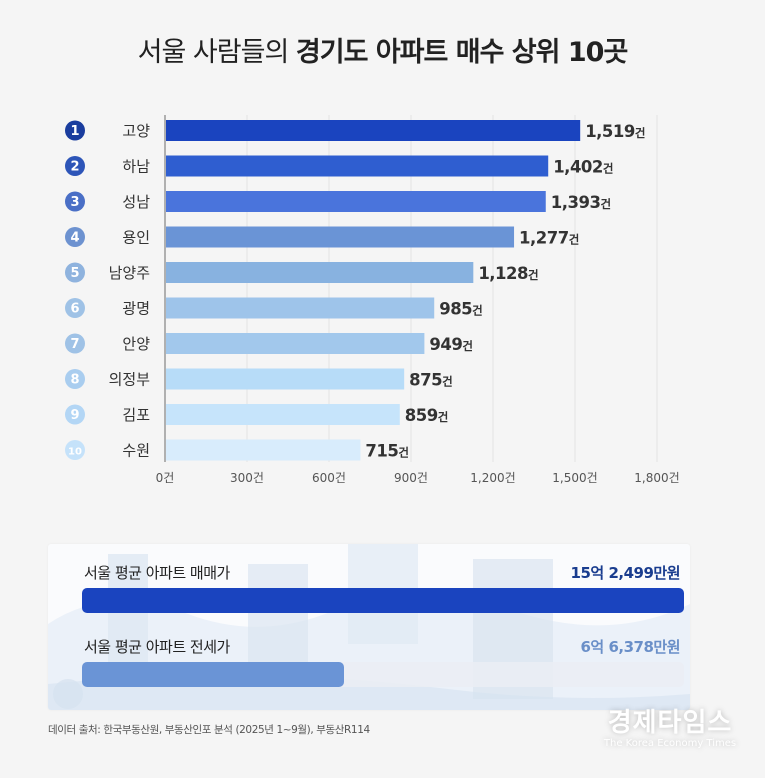 Image resolution: width=765 pixels, height=778 pixels. Describe the element at coordinates (630, 647) in the screenshot. I see `comparison-value: 6억 6,378만원` at that location.